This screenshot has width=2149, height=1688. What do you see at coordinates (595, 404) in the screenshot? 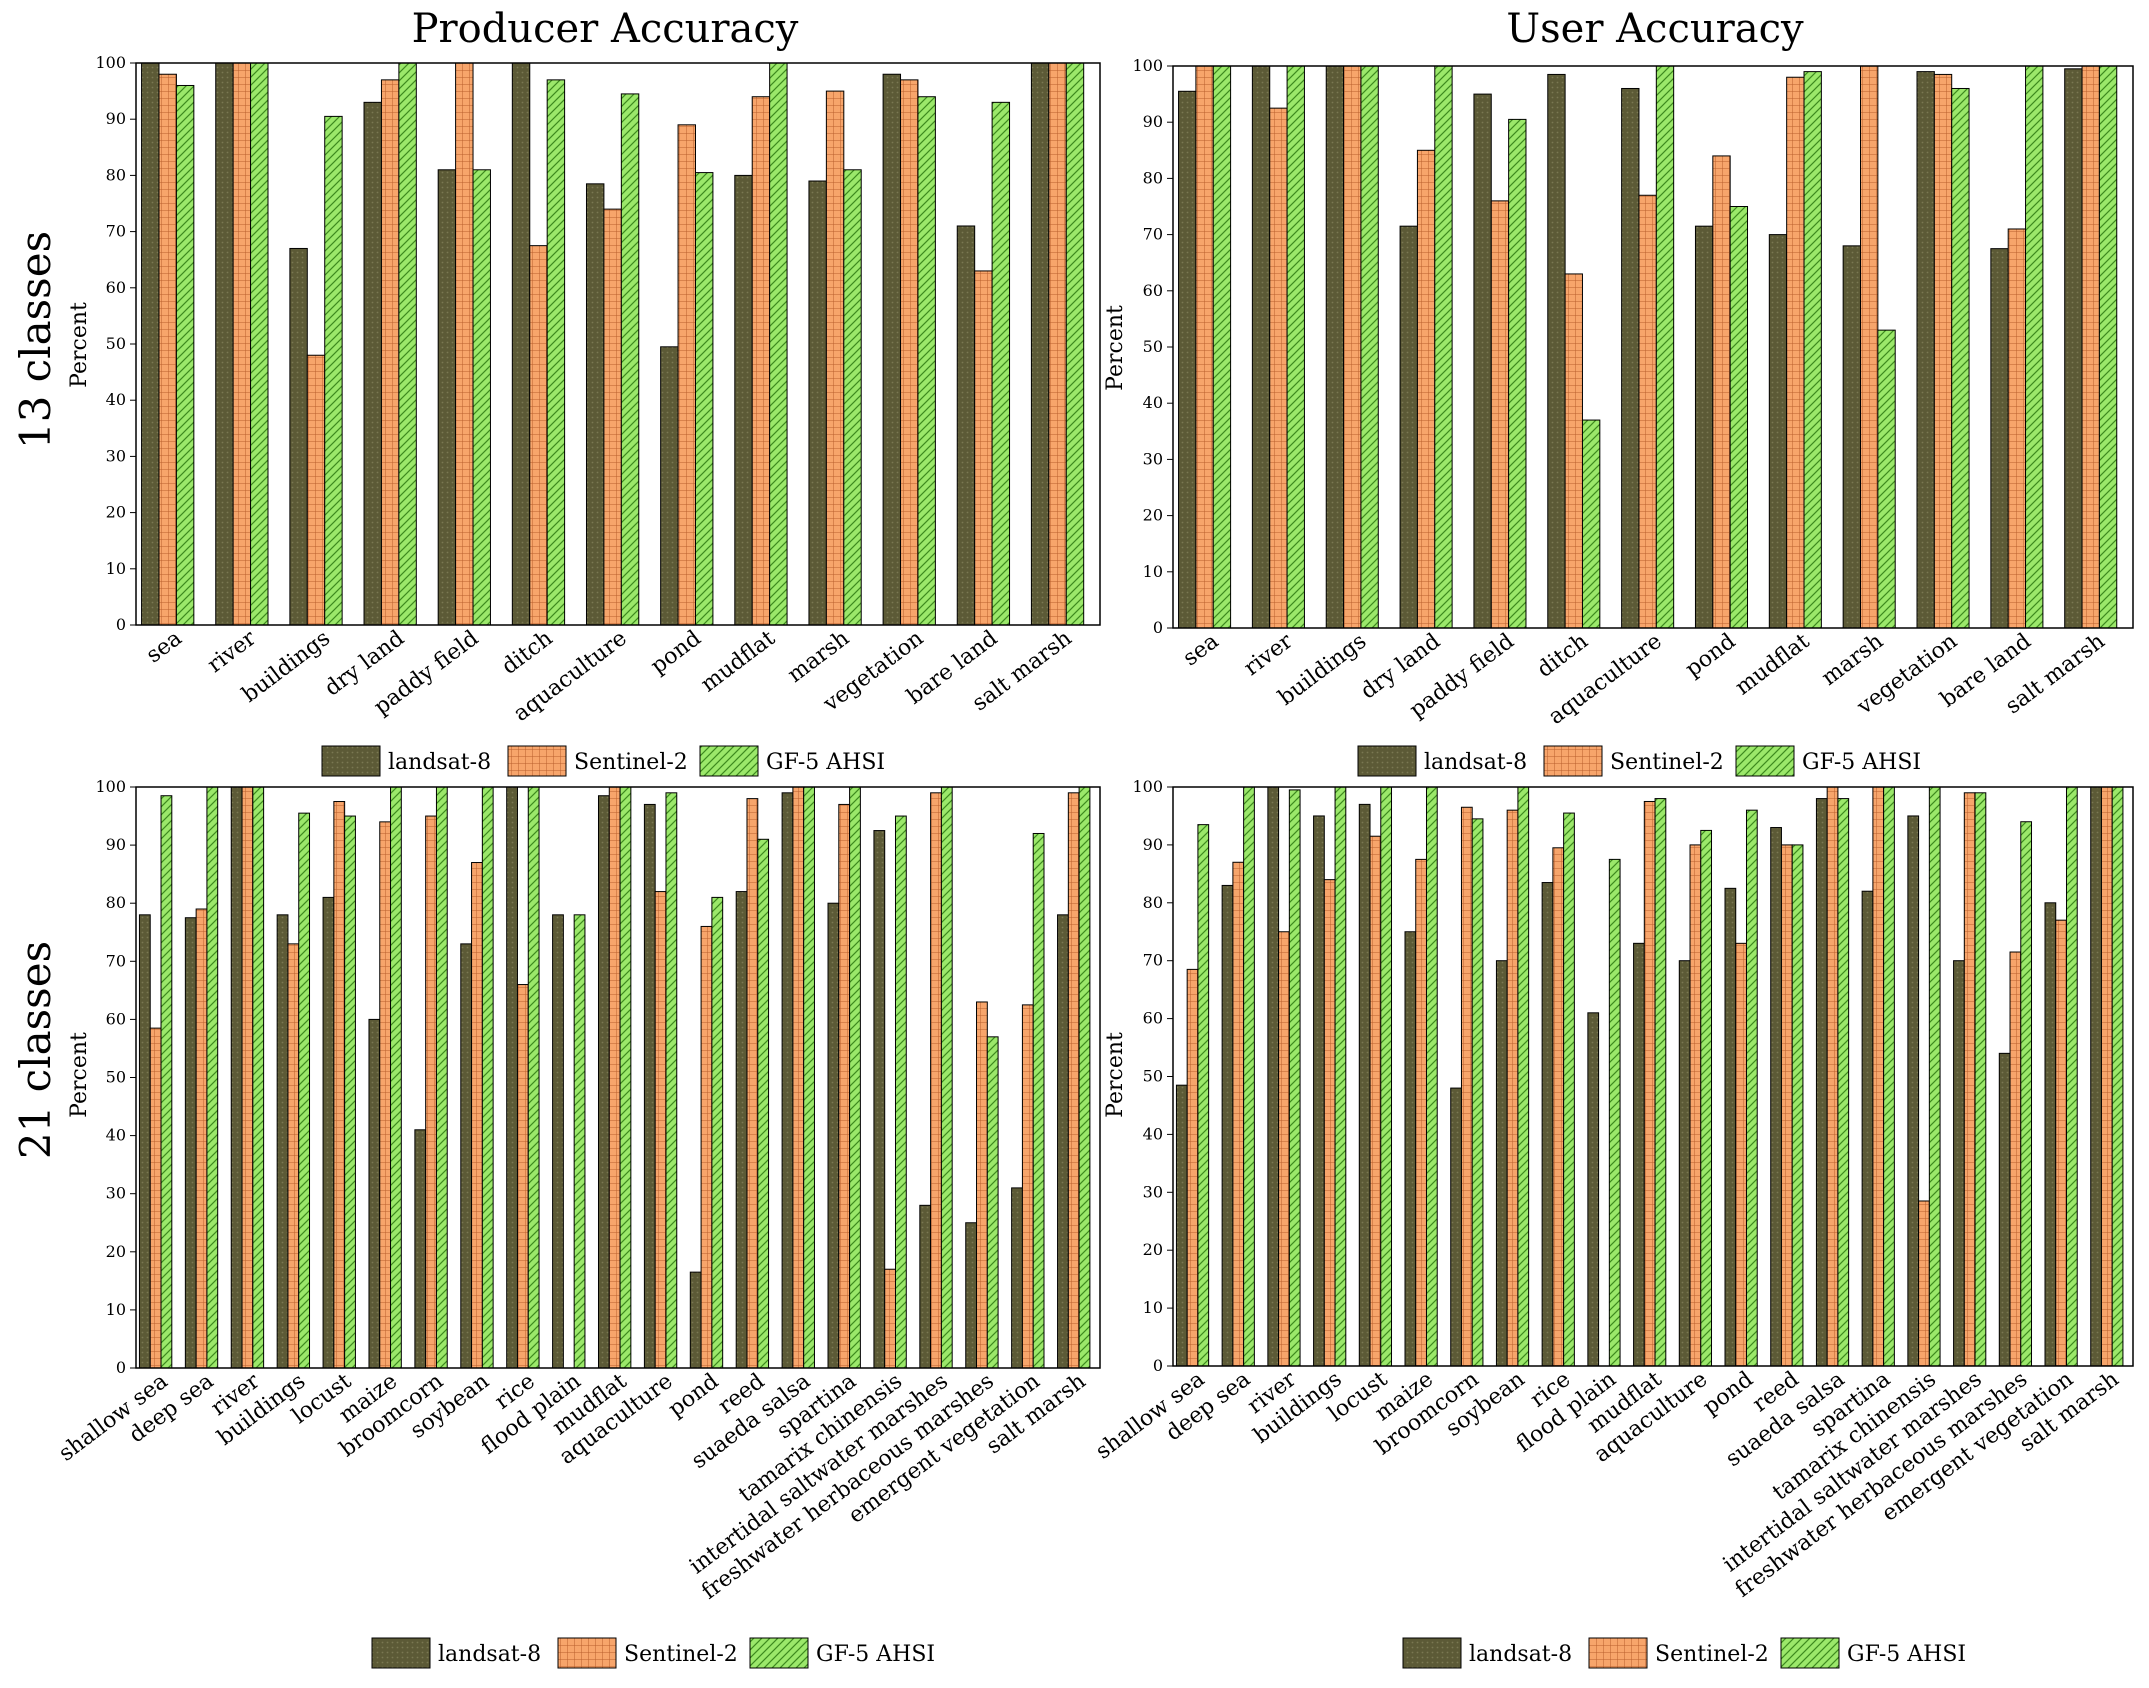
I see `bar-landsat-8-aquaculture` at bounding box center [595, 404].